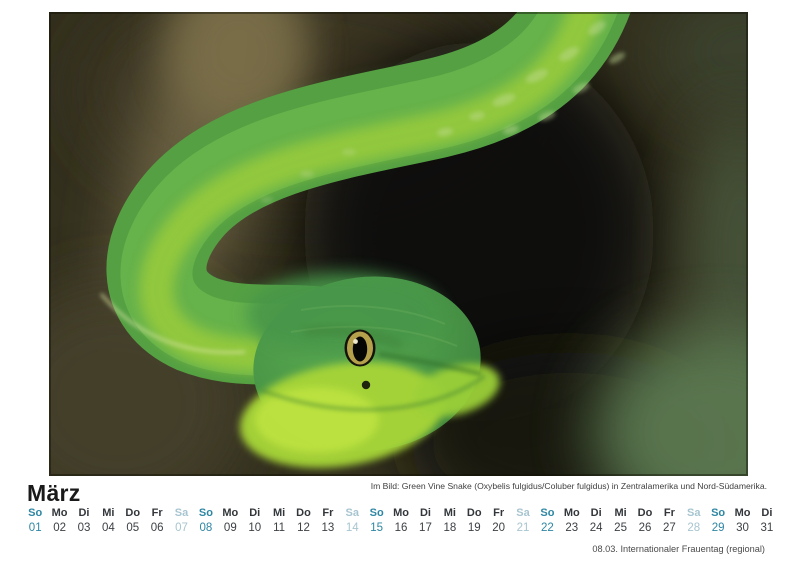  I want to click on calendar-day-17: Di 17, so click(425, 521).